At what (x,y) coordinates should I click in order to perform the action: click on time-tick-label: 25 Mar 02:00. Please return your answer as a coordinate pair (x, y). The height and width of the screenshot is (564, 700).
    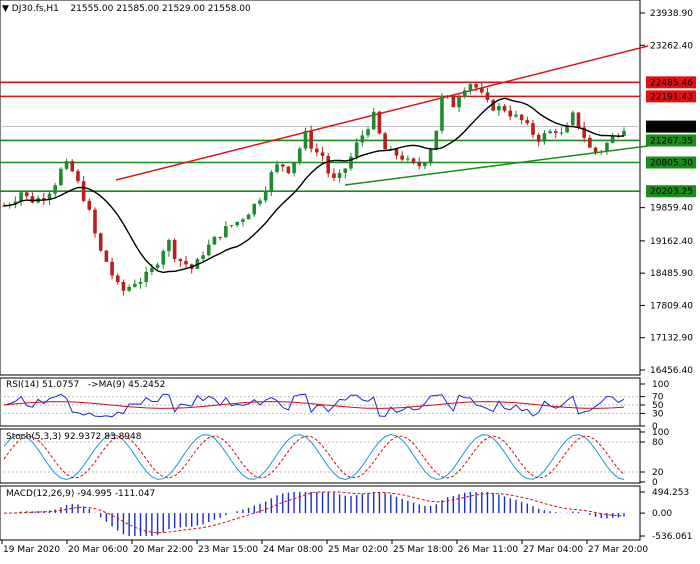
    Looking at the image, I should click on (358, 550).